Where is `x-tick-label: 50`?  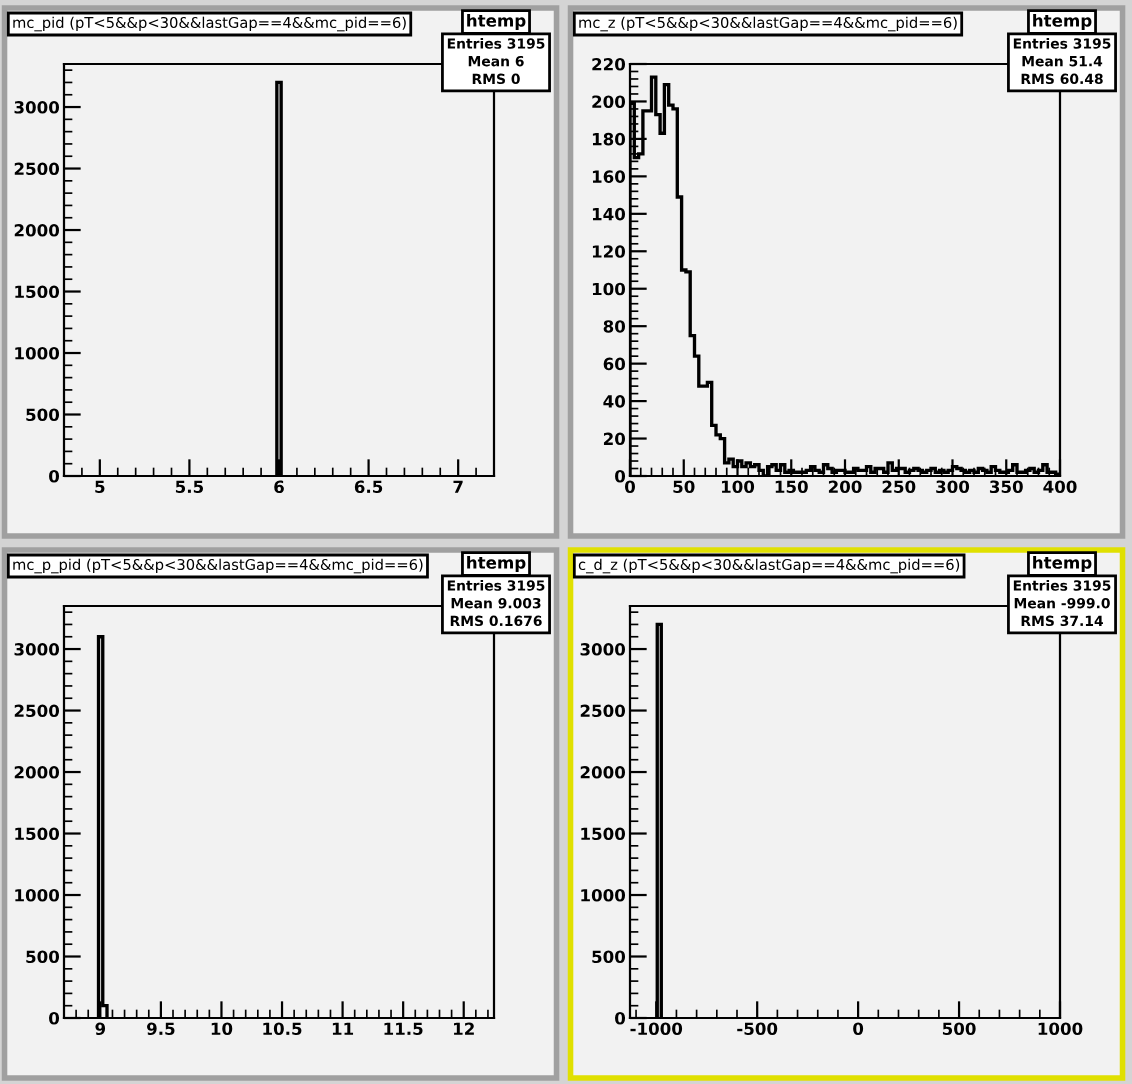 x-tick-label: 50 is located at coordinates (684, 487).